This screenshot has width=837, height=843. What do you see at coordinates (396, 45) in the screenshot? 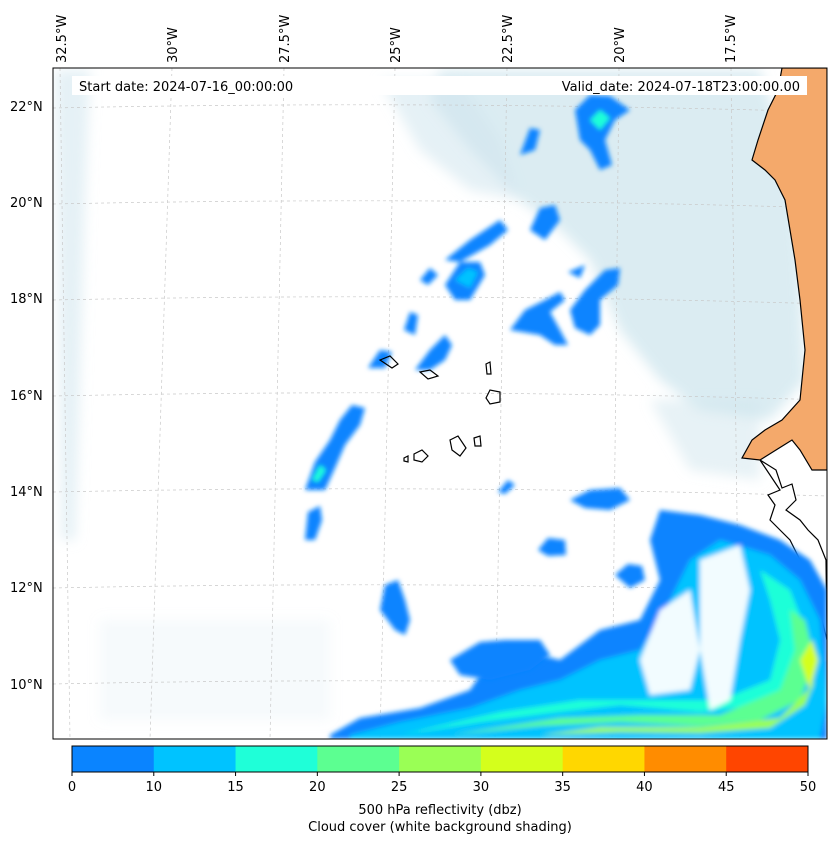
I see `lon-label: 25°W` at bounding box center [396, 45].